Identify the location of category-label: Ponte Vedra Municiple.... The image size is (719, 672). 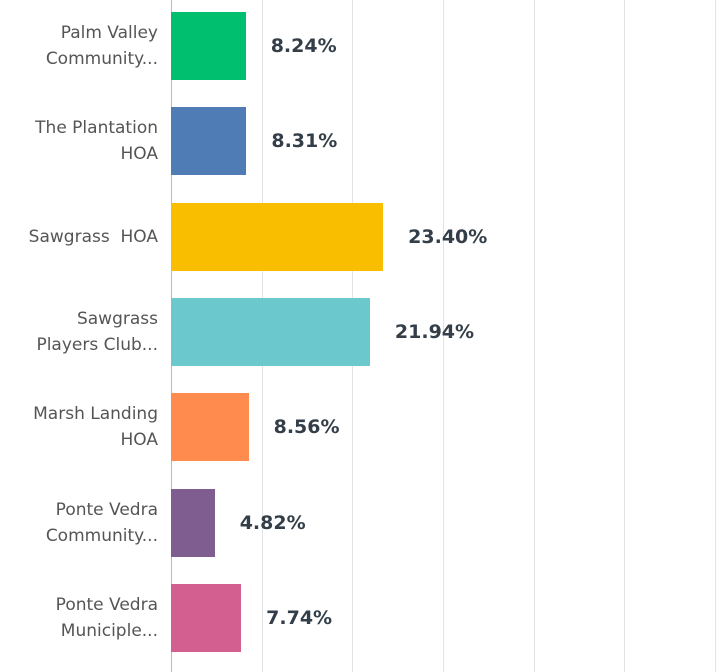
(106, 617).